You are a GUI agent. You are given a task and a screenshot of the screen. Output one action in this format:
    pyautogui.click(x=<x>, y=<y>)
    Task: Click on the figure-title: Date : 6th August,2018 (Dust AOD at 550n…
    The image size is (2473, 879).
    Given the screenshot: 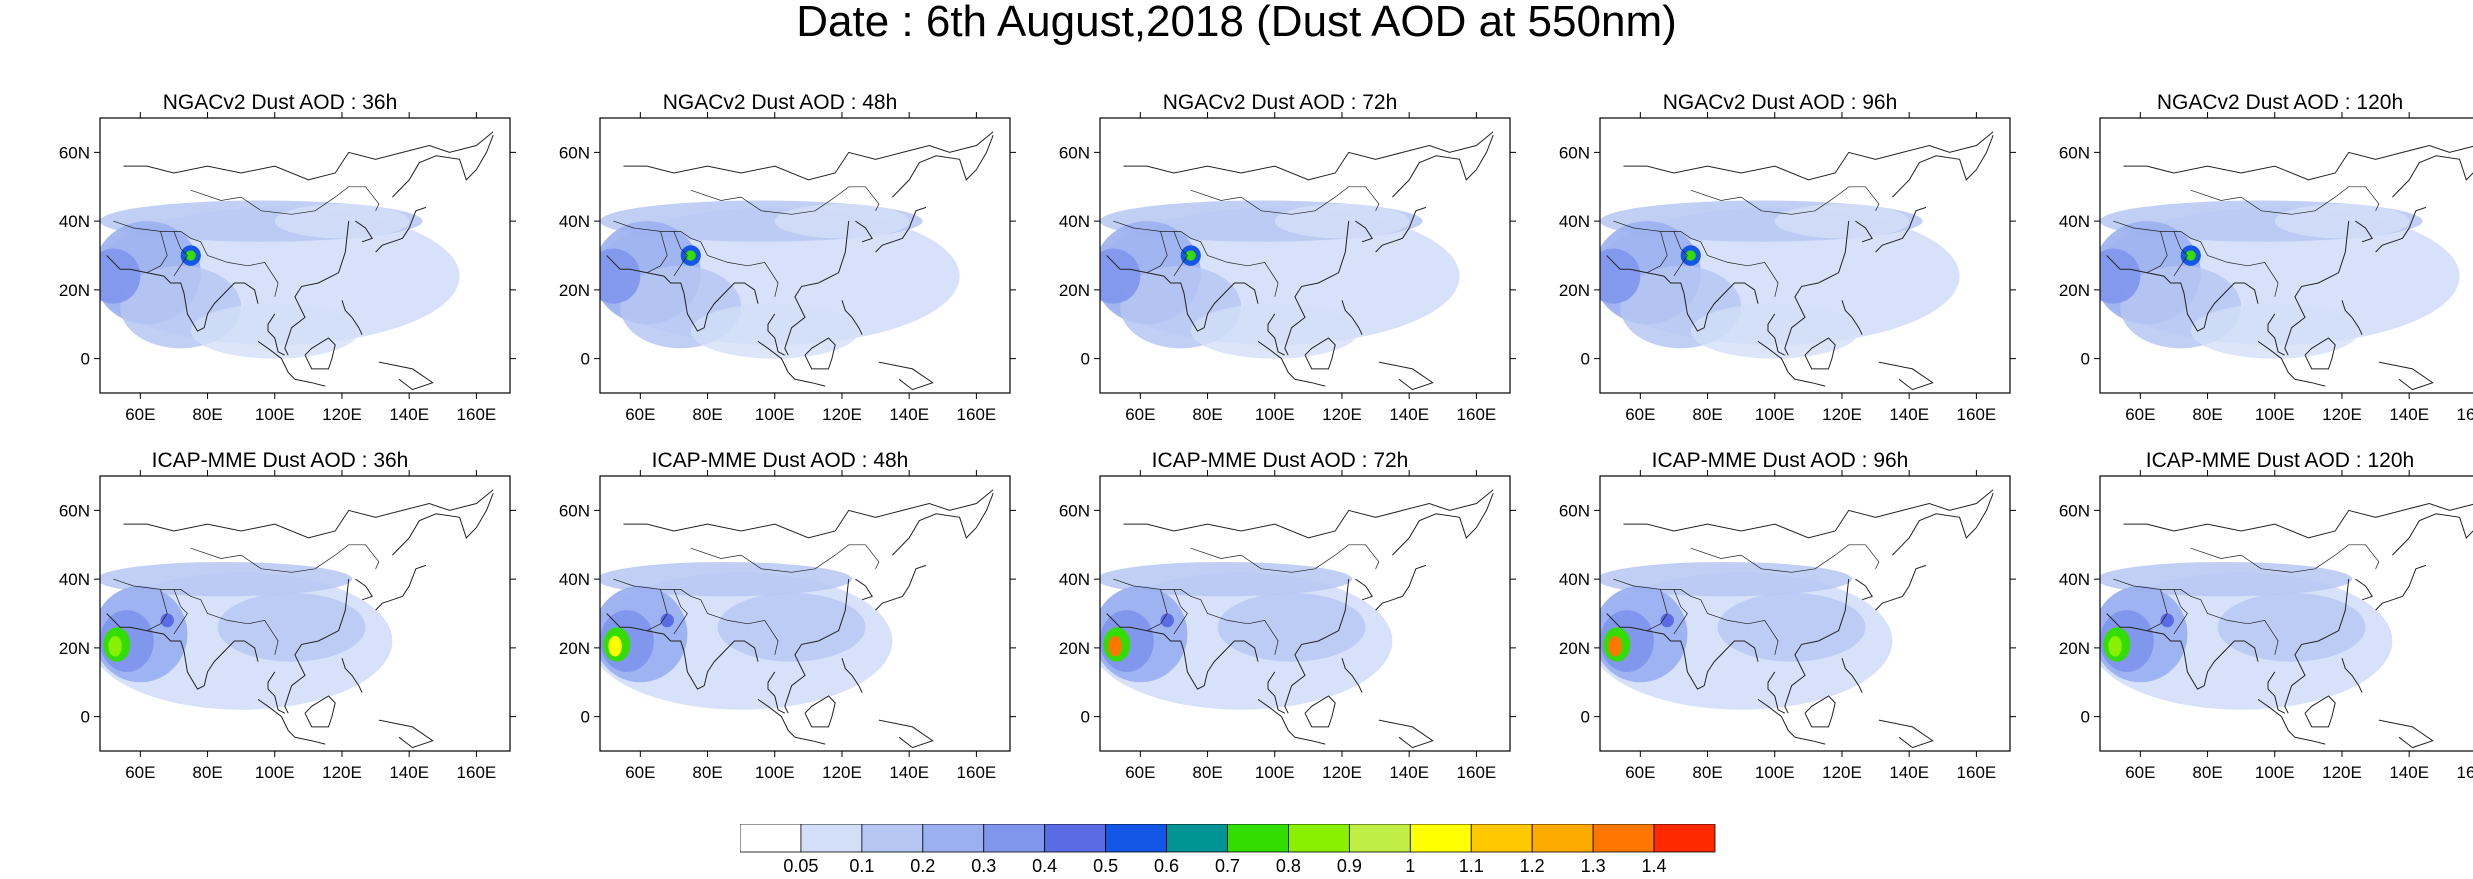 What is the action you would take?
    pyautogui.click(x=1236, y=22)
    